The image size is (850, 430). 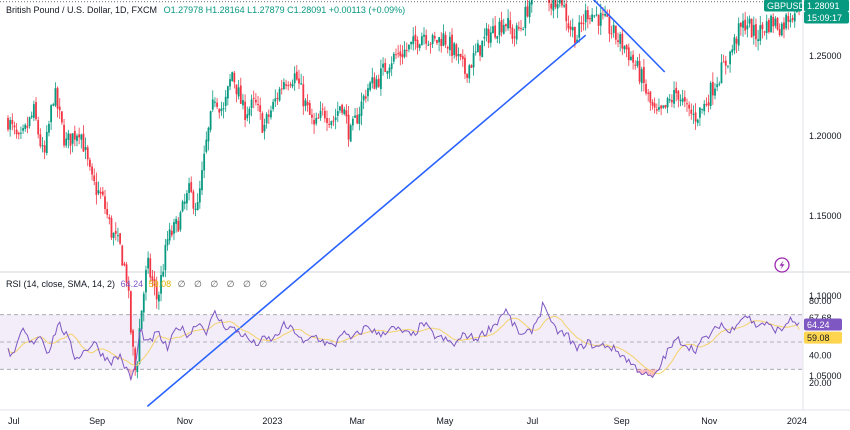 I want to click on time-tick-label: Mar, so click(x=357, y=421).